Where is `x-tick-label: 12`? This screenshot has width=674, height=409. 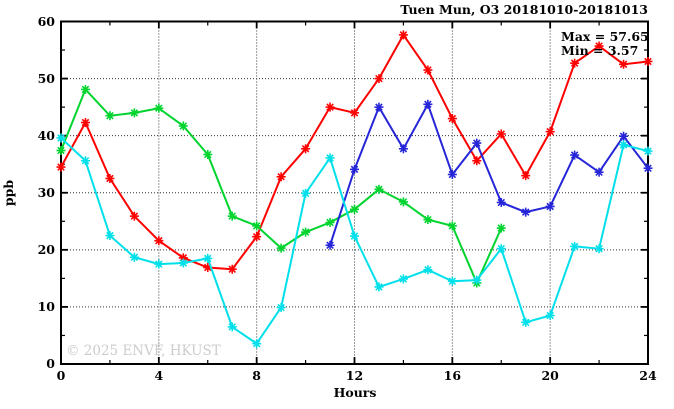 x-tick-label: 12 is located at coordinates (354, 375).